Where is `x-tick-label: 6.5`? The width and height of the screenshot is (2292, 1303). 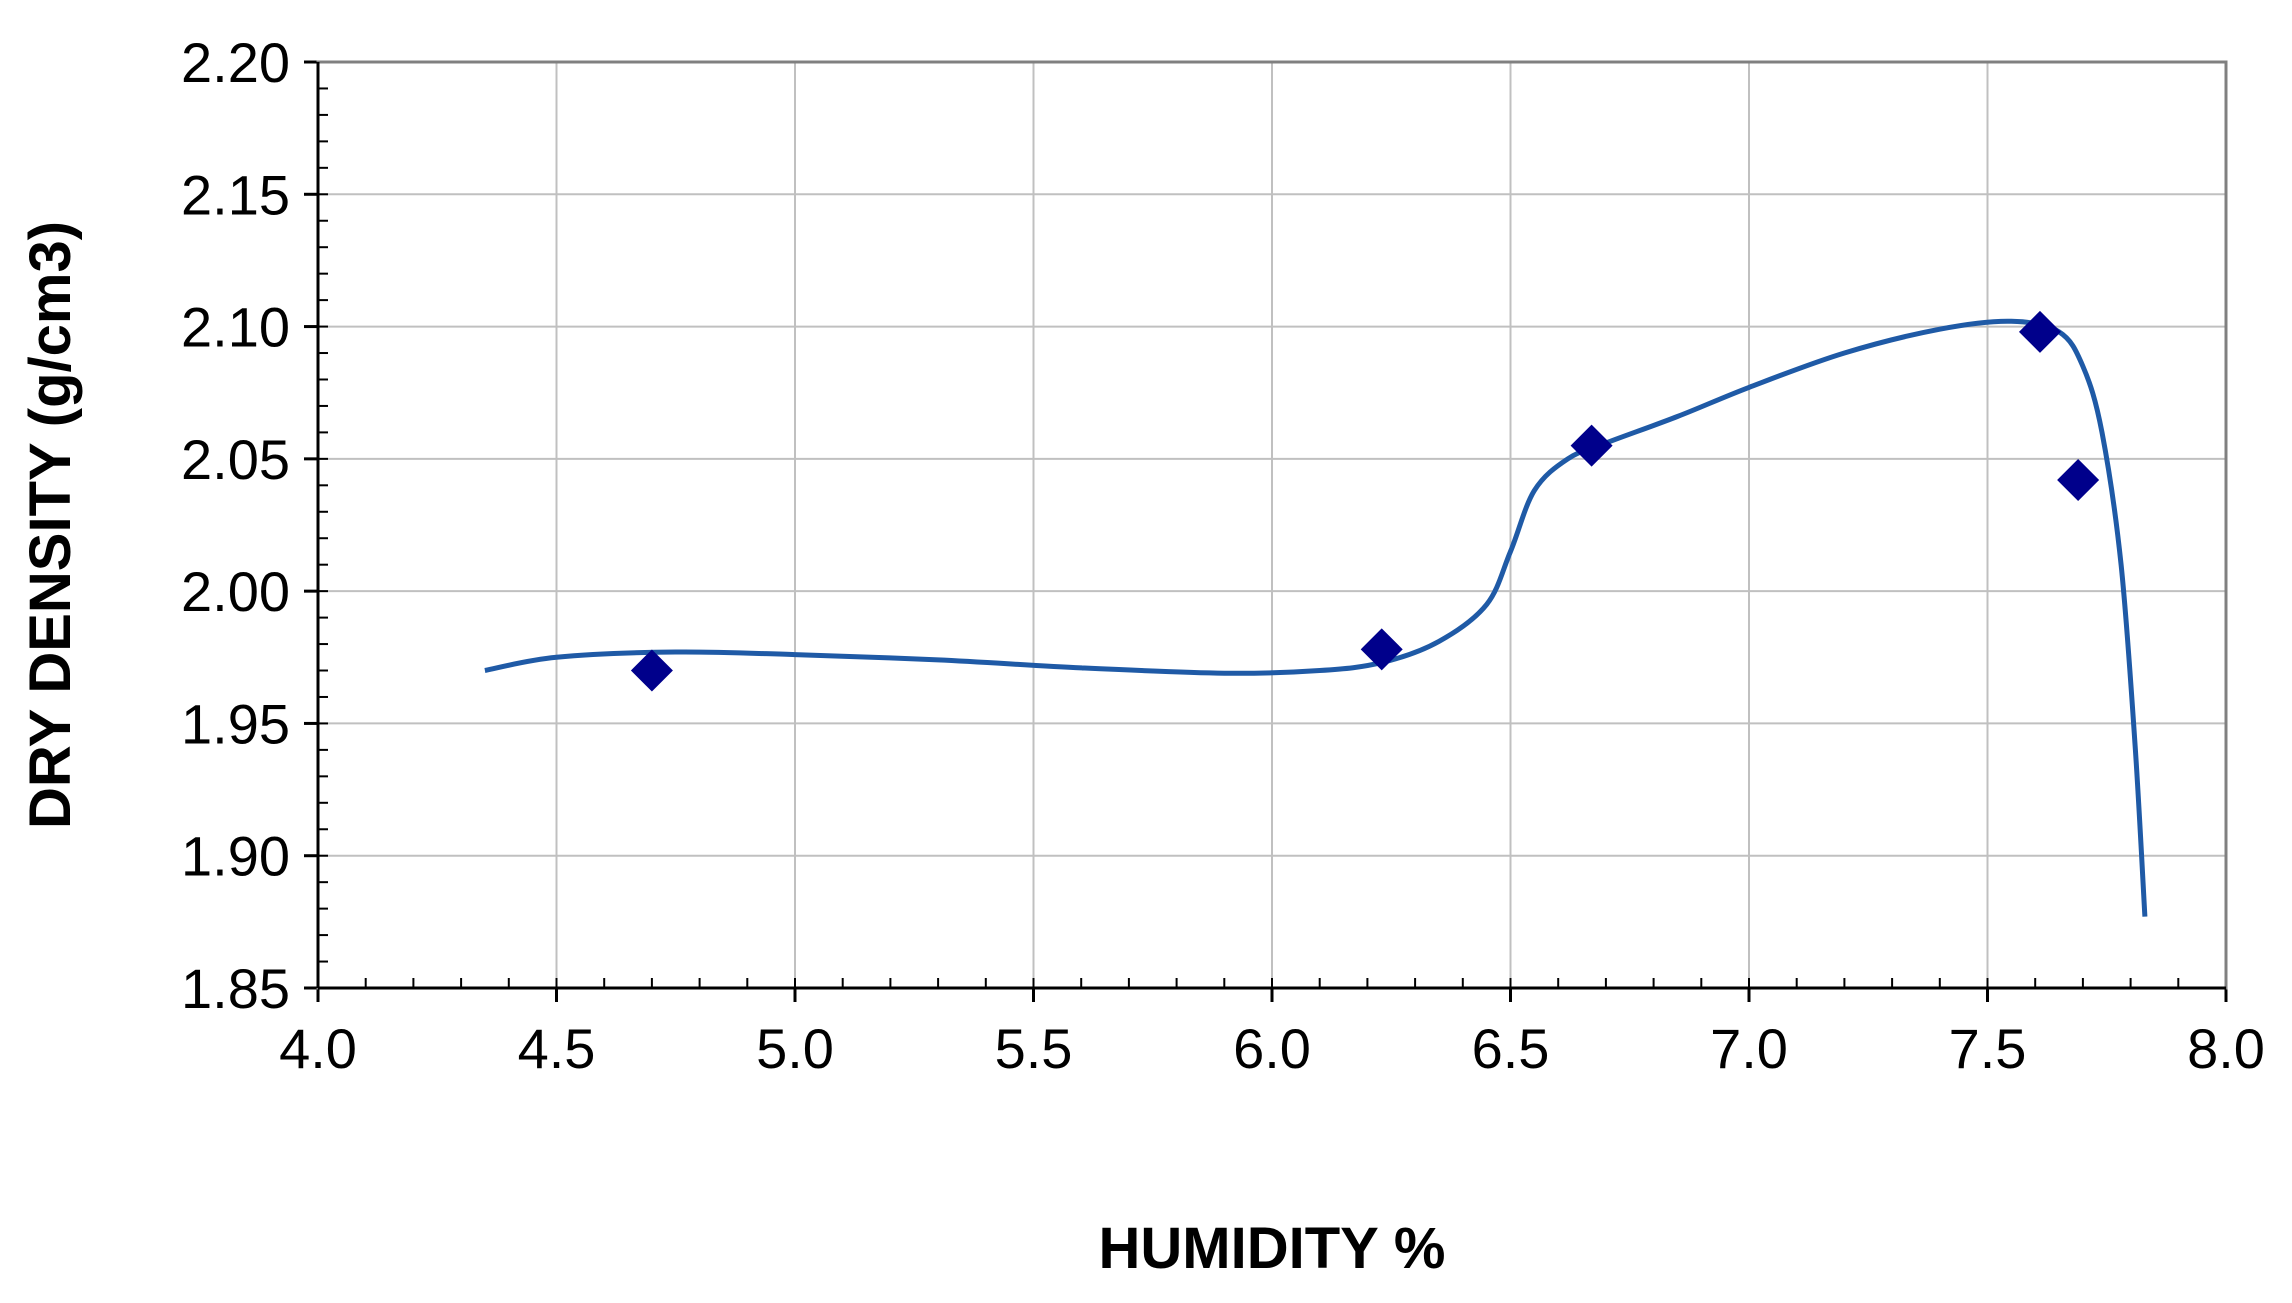
x-tick-label: 6.5 is located at coordinates (1511, 1048).